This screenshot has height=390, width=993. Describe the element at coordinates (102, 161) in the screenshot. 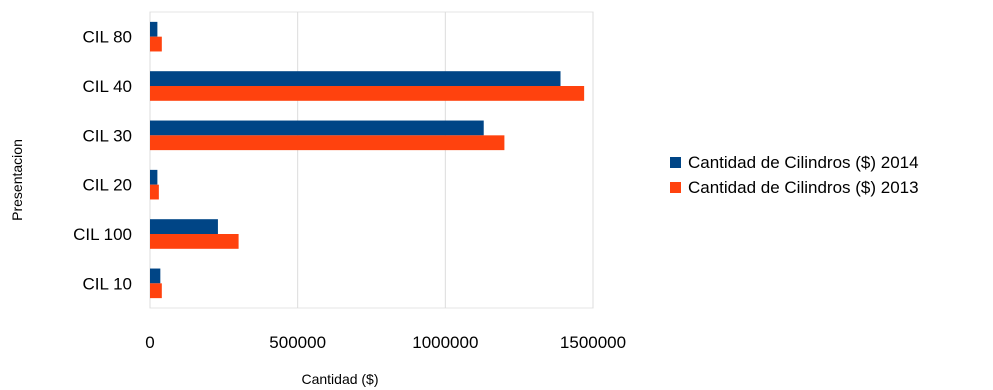

I see `y-axis-ticks: CIL 10 CIL 100 CIL 20 CIL 30 CIL 40 CIL 80` at that location.